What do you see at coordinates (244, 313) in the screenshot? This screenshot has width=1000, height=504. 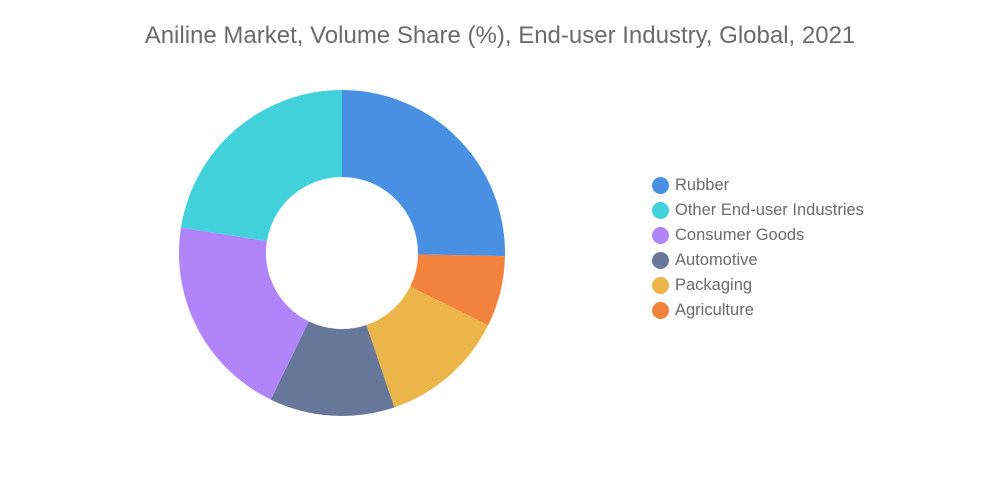 I see `slice-consumer-goods` at bounding box center [244, 313].